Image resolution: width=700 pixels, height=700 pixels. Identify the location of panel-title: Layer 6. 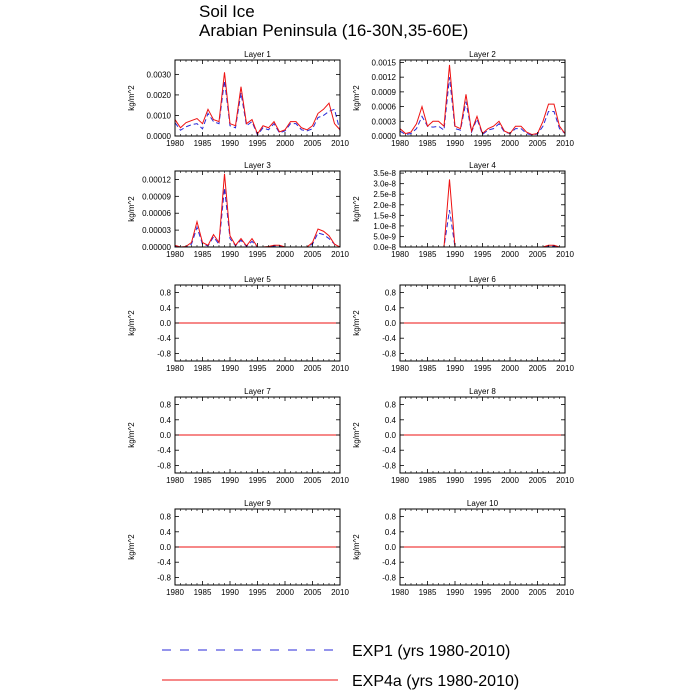
(482, 279).